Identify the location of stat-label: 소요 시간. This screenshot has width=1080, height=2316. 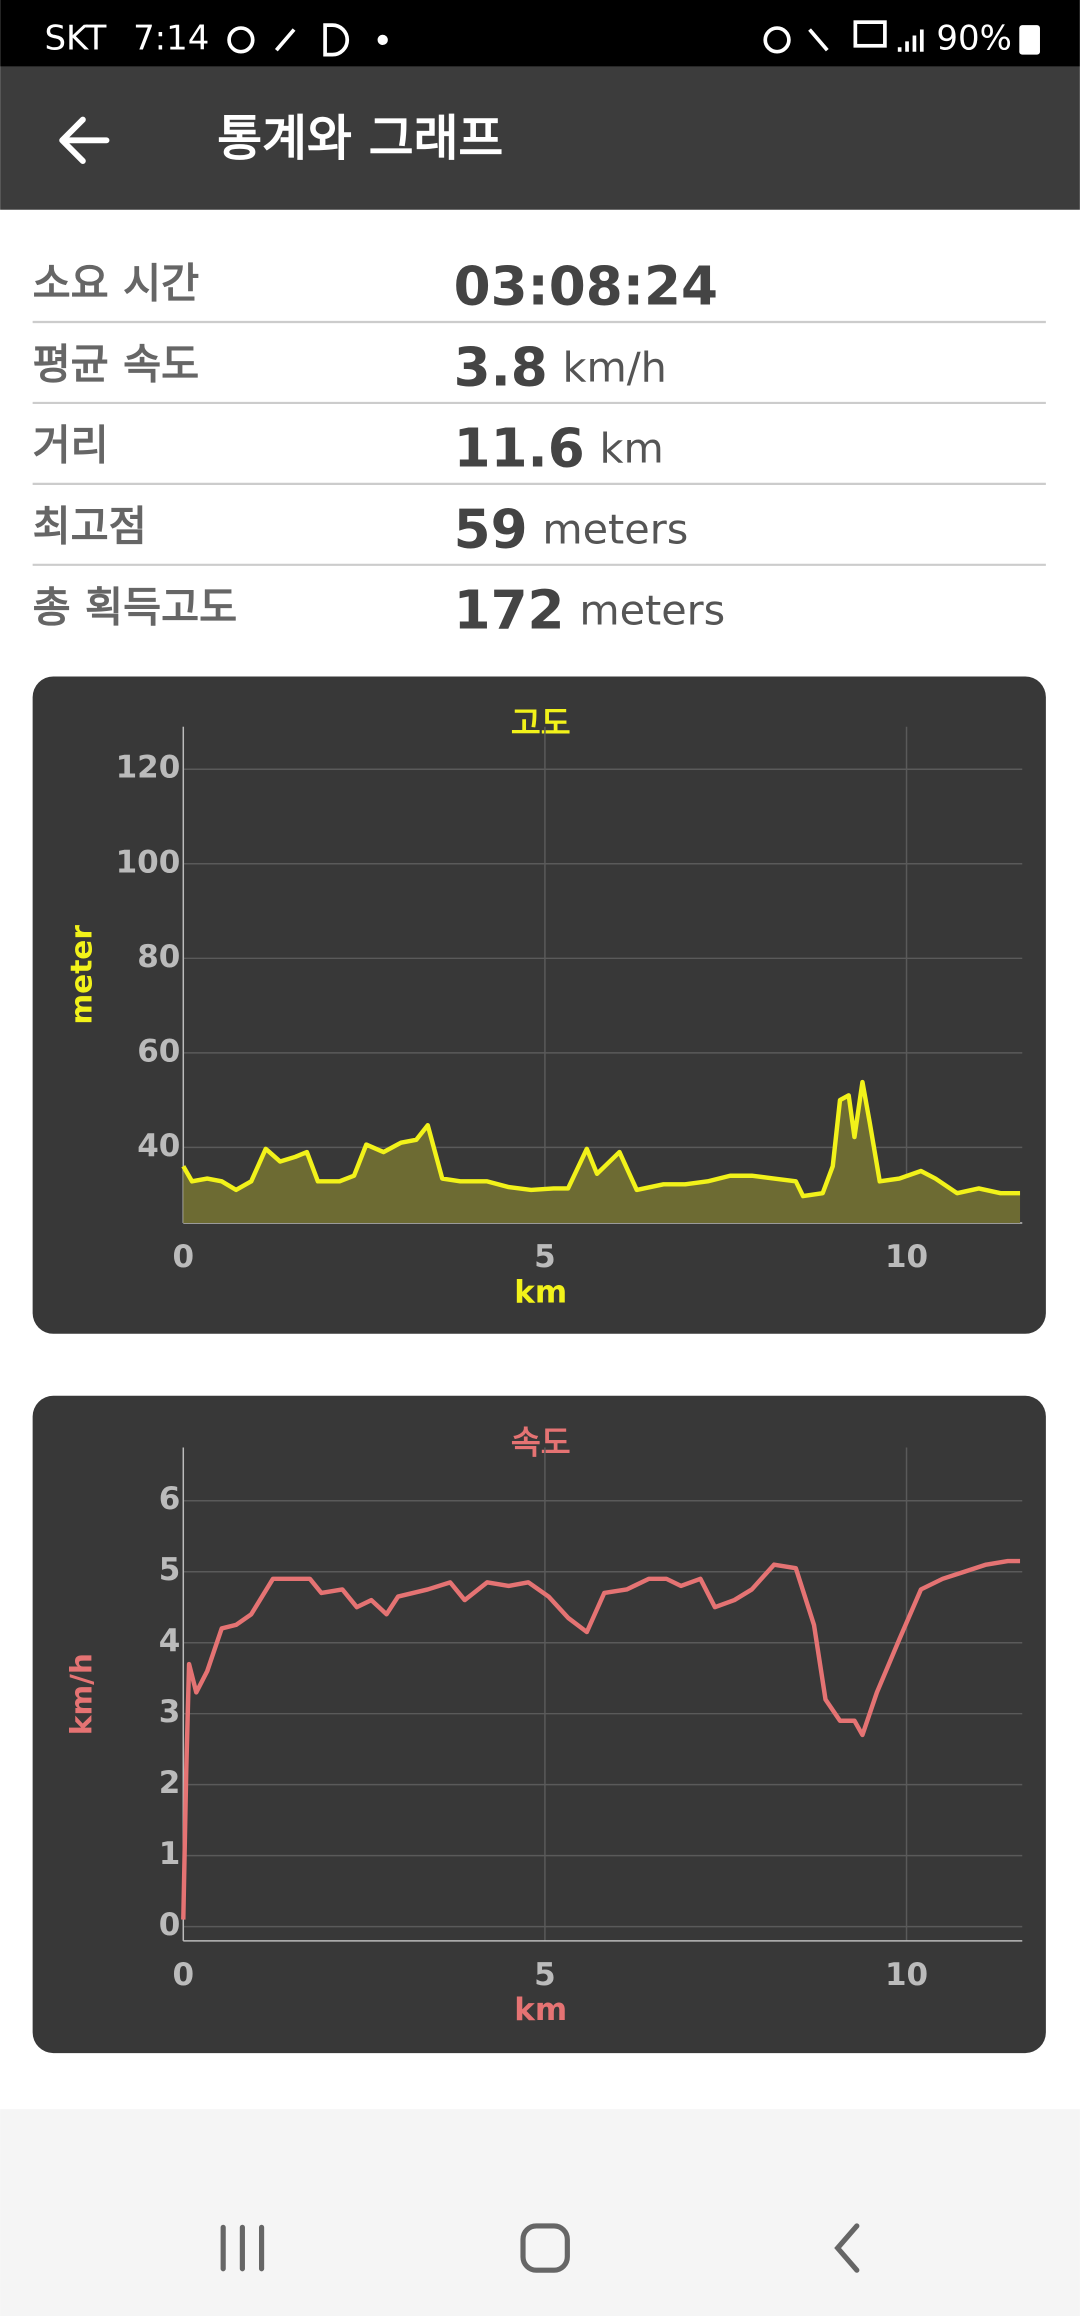
(116, 284).